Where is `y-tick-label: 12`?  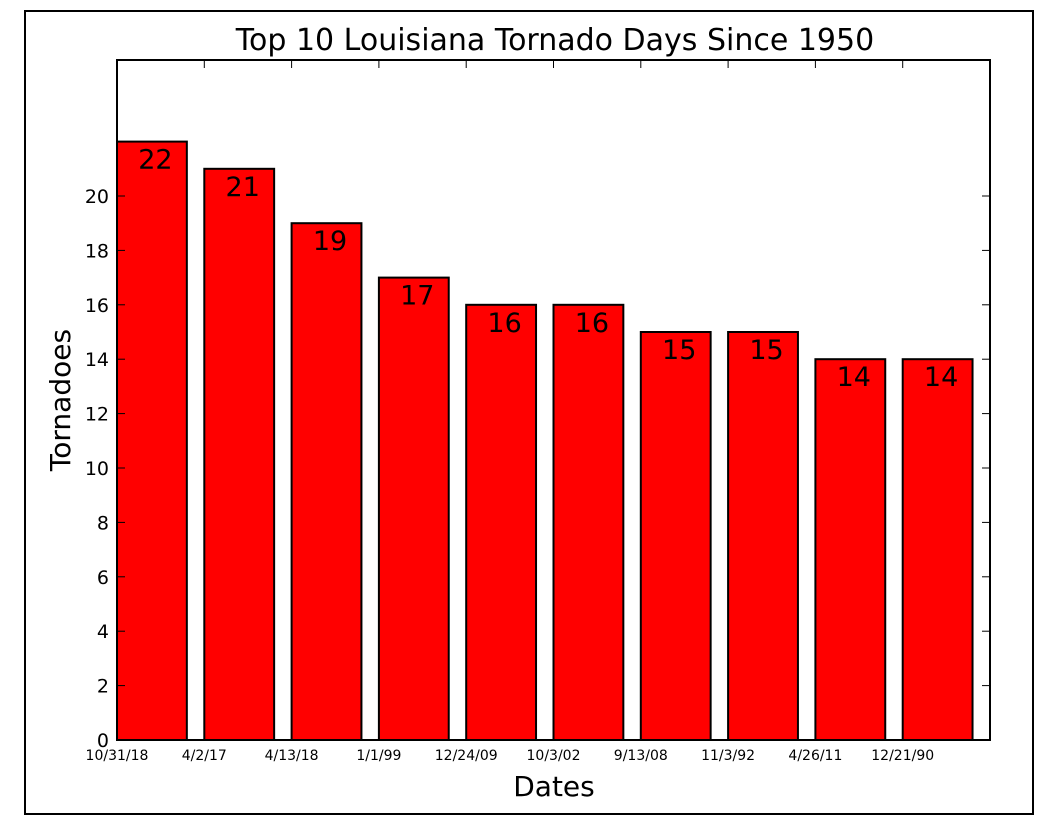
y-tick-label: 12 is located at coordinates (97, 415).